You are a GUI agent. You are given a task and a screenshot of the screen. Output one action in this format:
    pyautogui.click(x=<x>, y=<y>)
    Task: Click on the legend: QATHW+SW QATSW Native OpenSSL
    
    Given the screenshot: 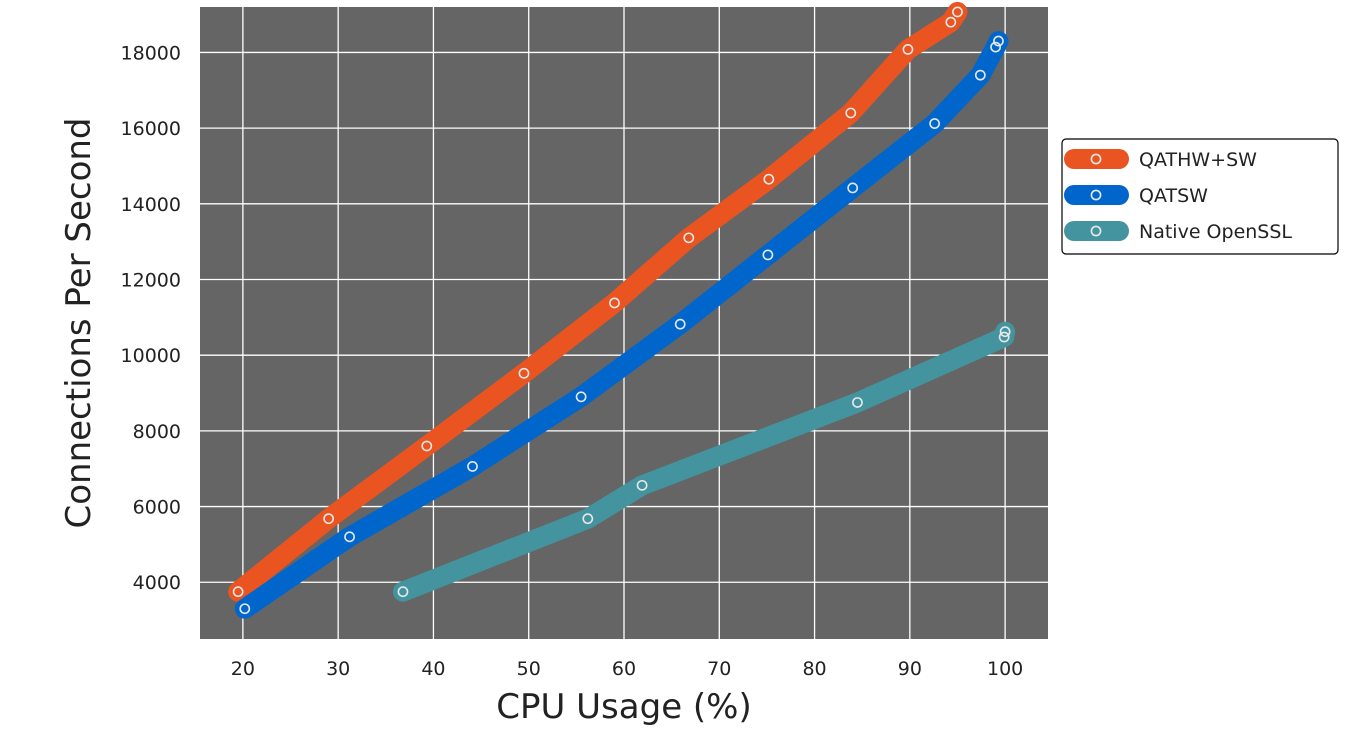 What is the action you would take?
    pyautogui.click(x=1200, y=196)
    